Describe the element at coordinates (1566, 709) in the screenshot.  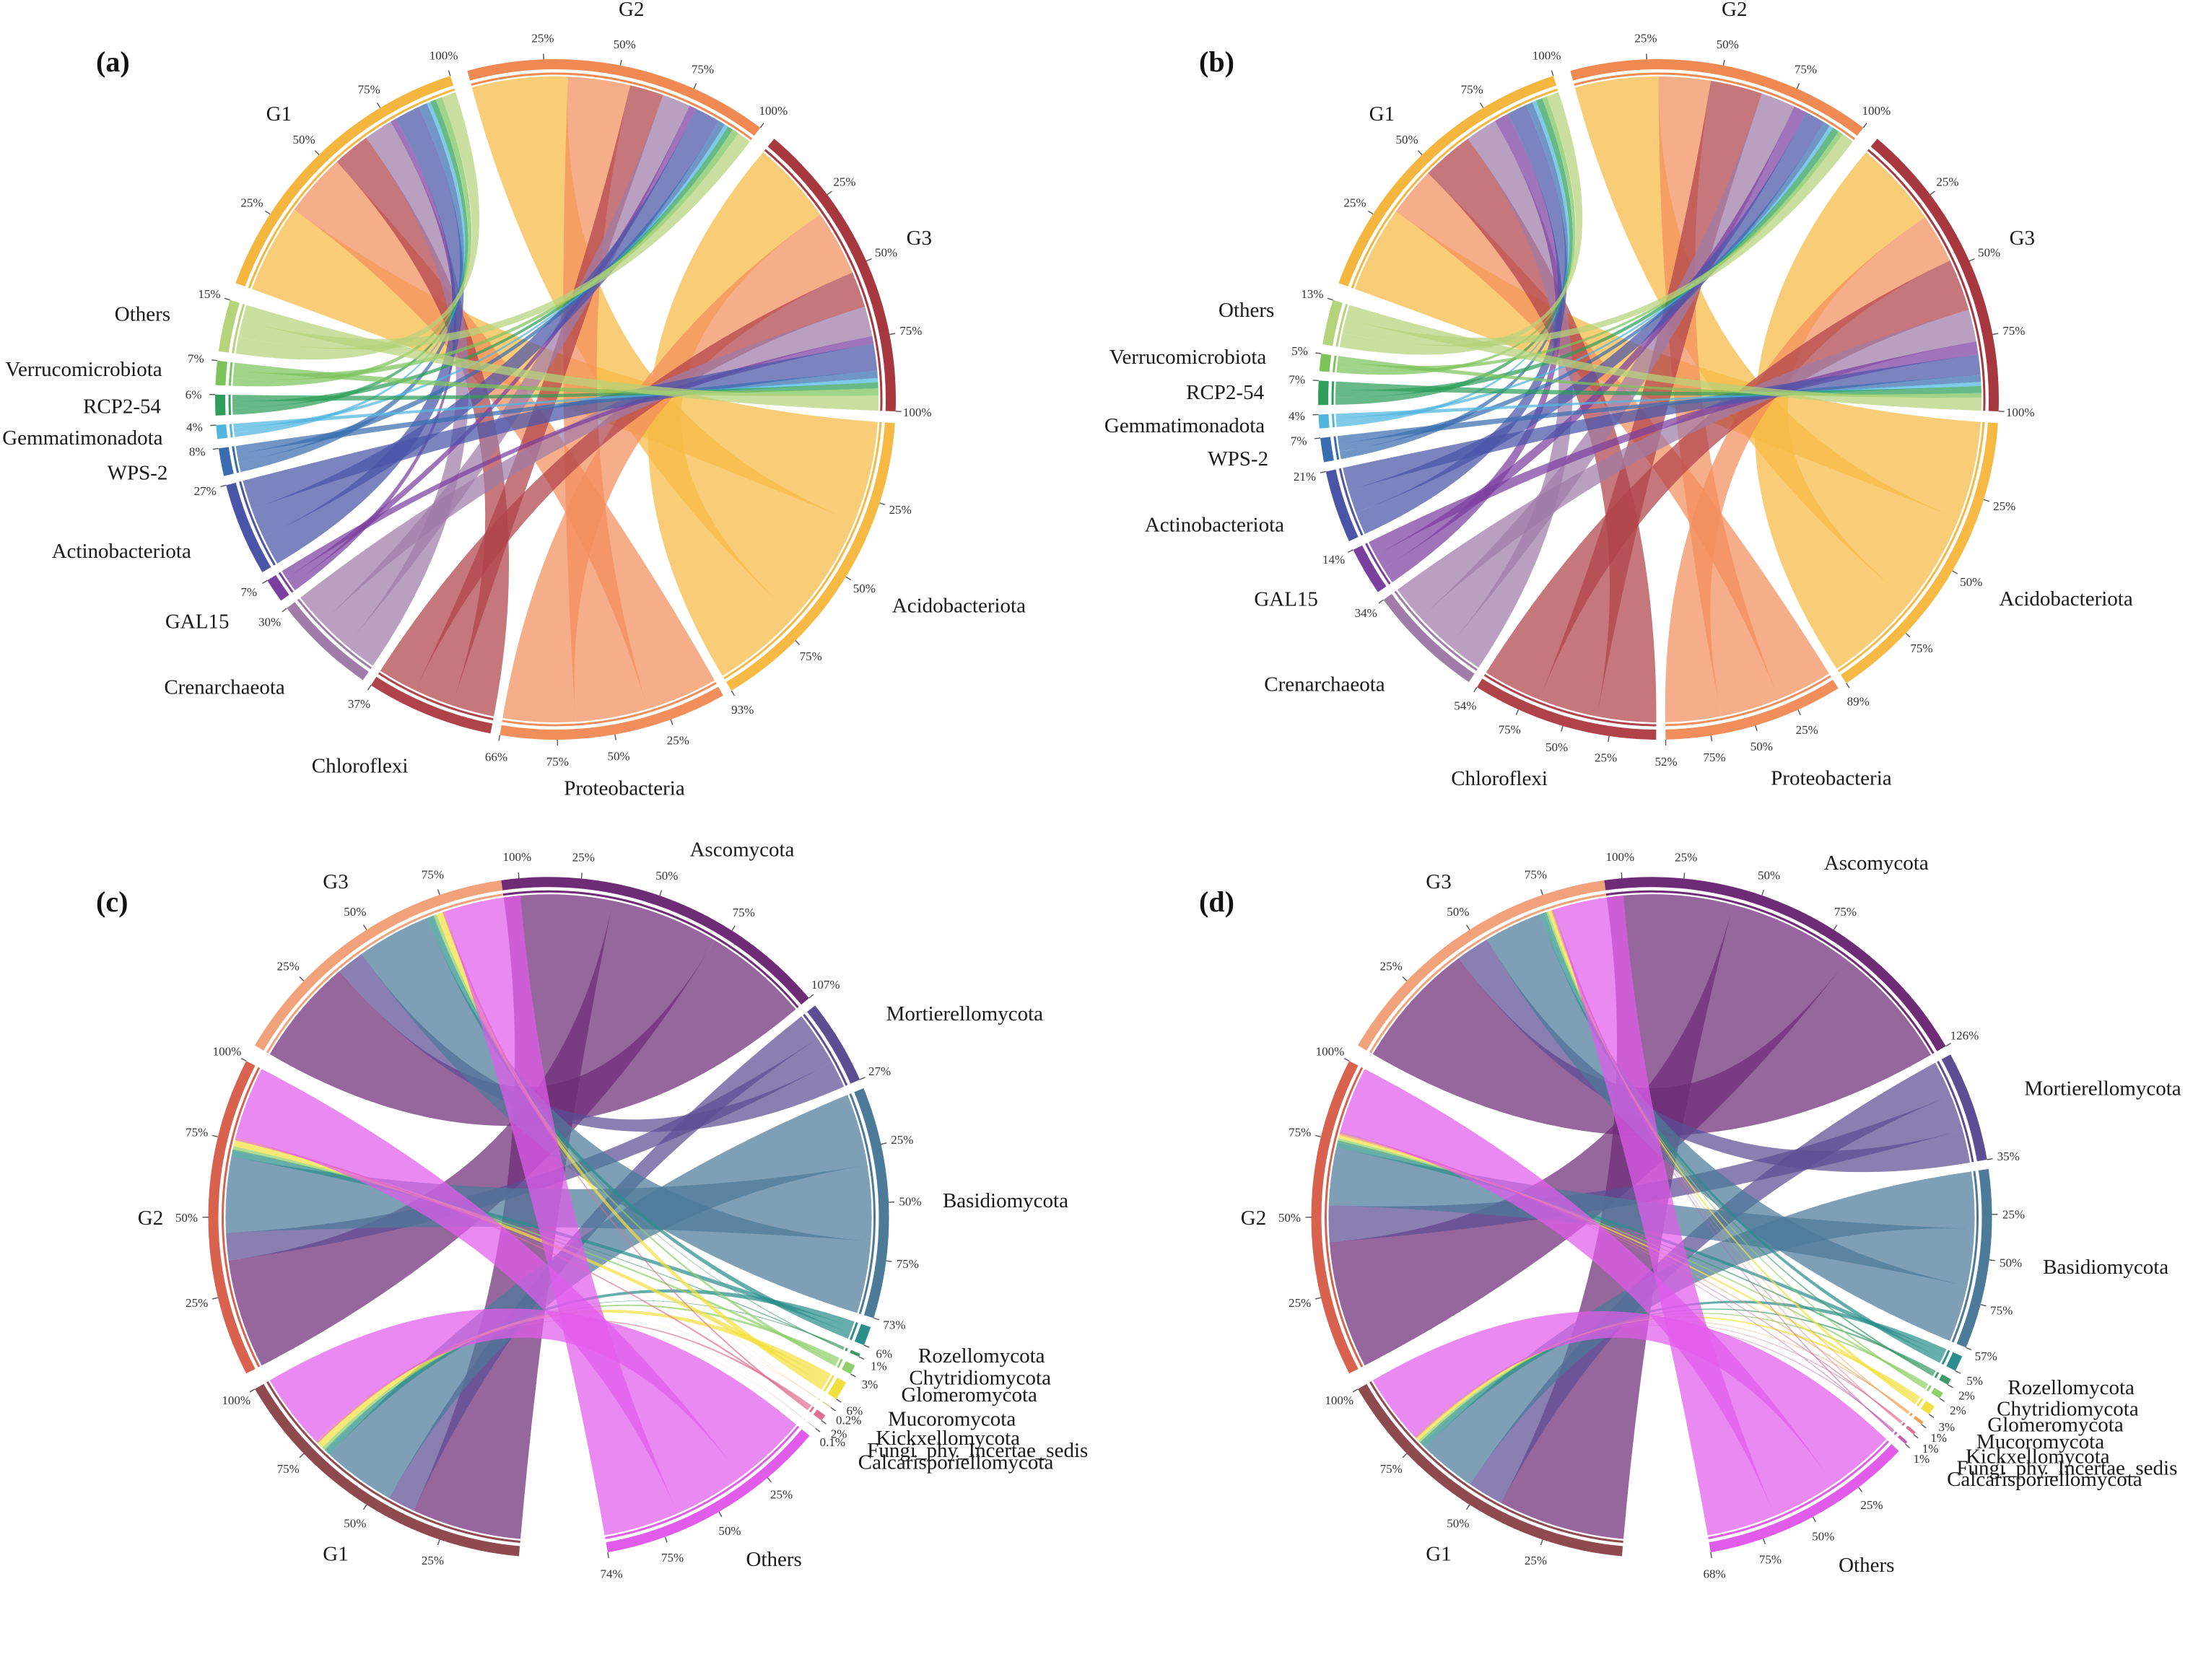
I see `taxon-arc-chloroflexi` at that location.